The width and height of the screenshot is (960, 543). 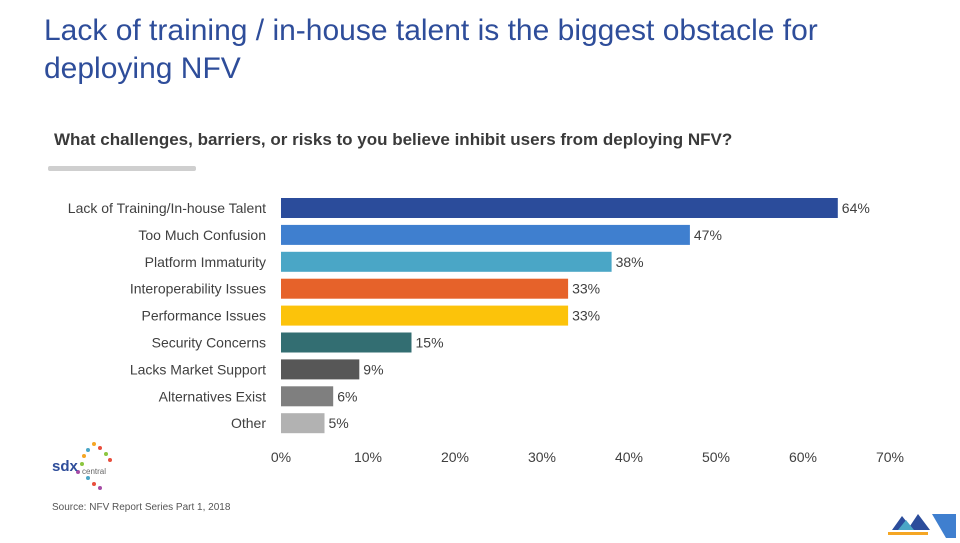 What do you see at coordinates (890, 457) in the screenshot?
I see `x-tick-label: 70%` at bounding box center [890, 457].